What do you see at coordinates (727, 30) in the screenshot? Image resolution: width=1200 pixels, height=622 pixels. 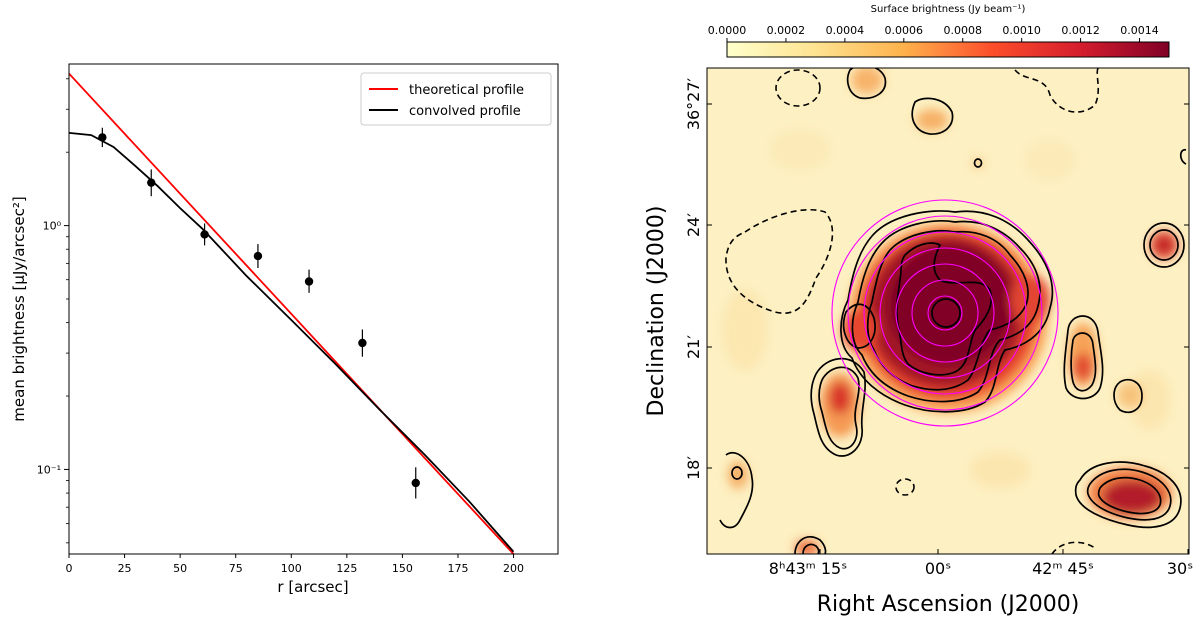 I see `colorbar-tick-label: 0.0000` at bounding box center [727, 30].